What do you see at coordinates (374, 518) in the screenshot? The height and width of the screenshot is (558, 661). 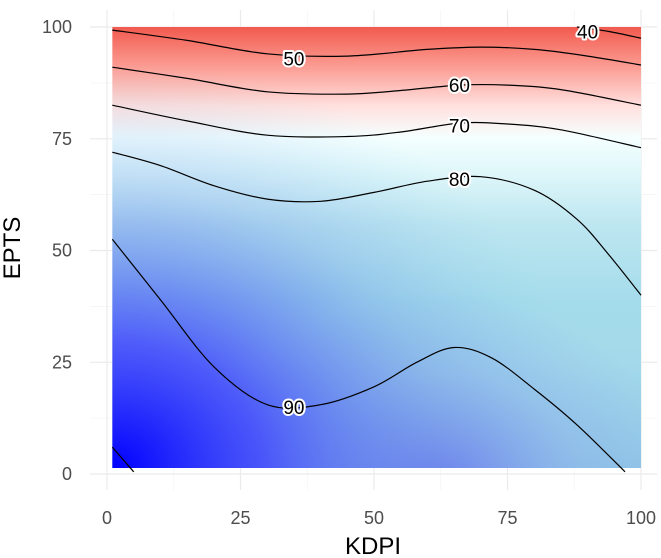 I see `x-tick-label: 50` at bounding box center [374, 518].